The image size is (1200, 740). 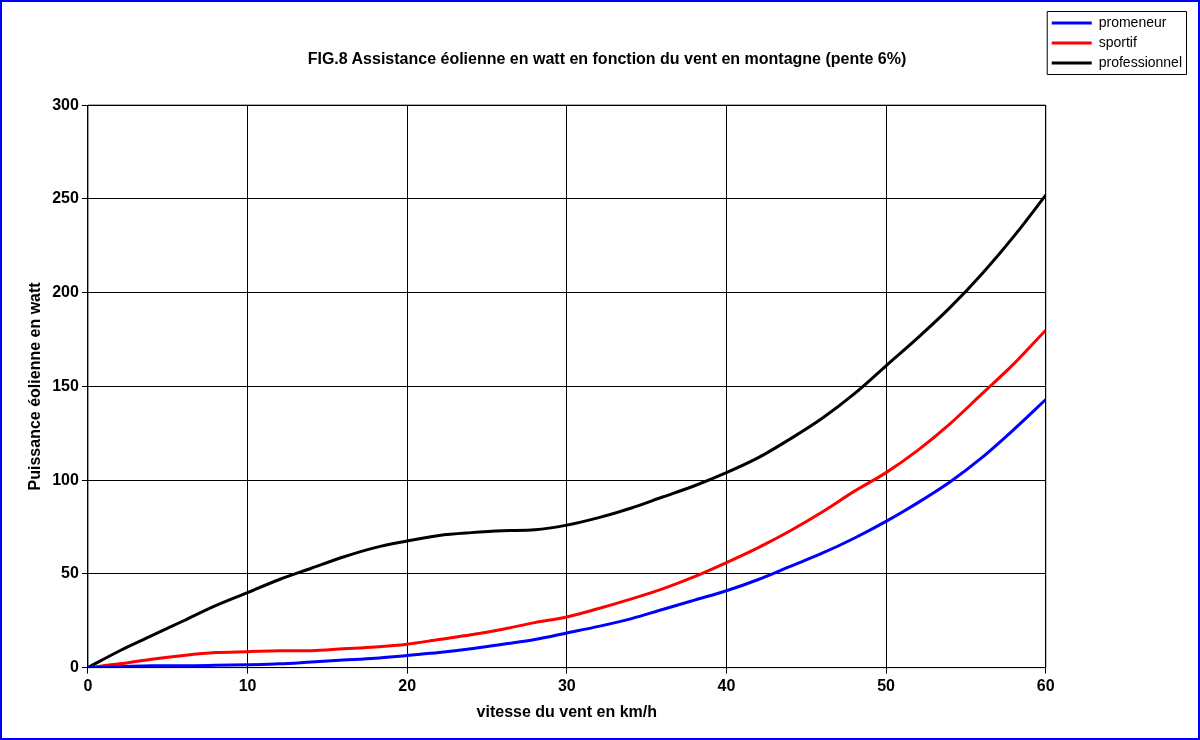 I want to click on y-axis-title: Puissance éolienne en watt, so click(x=35, y=386).